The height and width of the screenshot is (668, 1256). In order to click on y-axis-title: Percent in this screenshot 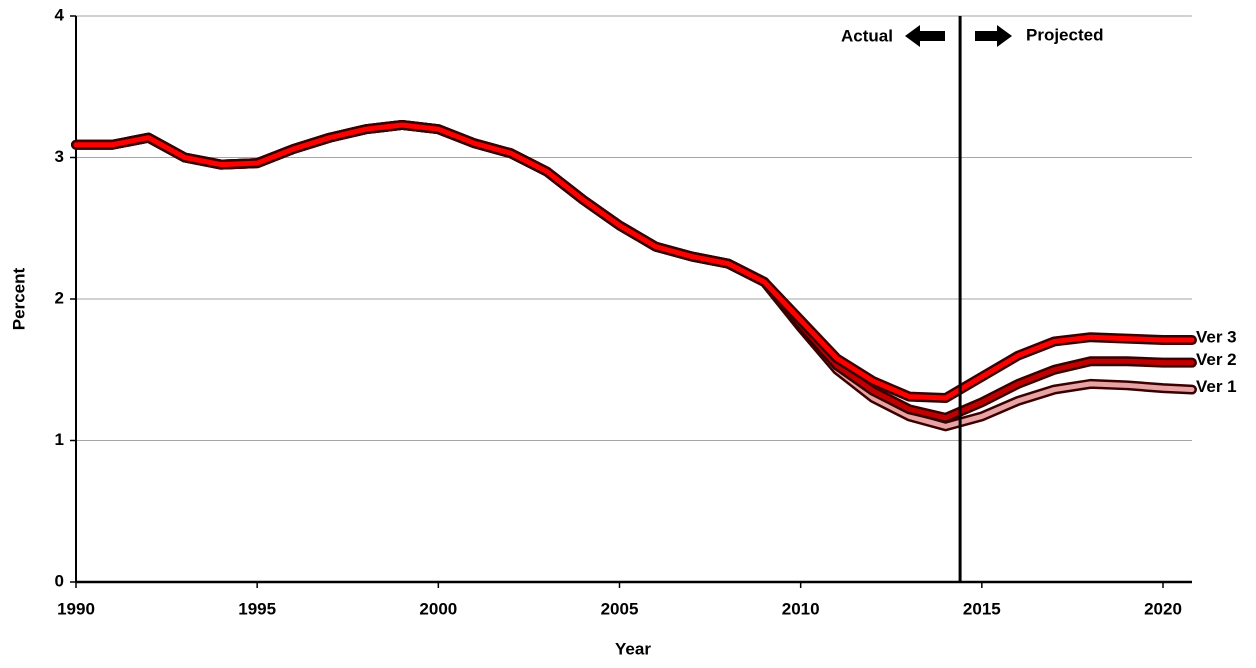, I will do `click(18, 298)`.